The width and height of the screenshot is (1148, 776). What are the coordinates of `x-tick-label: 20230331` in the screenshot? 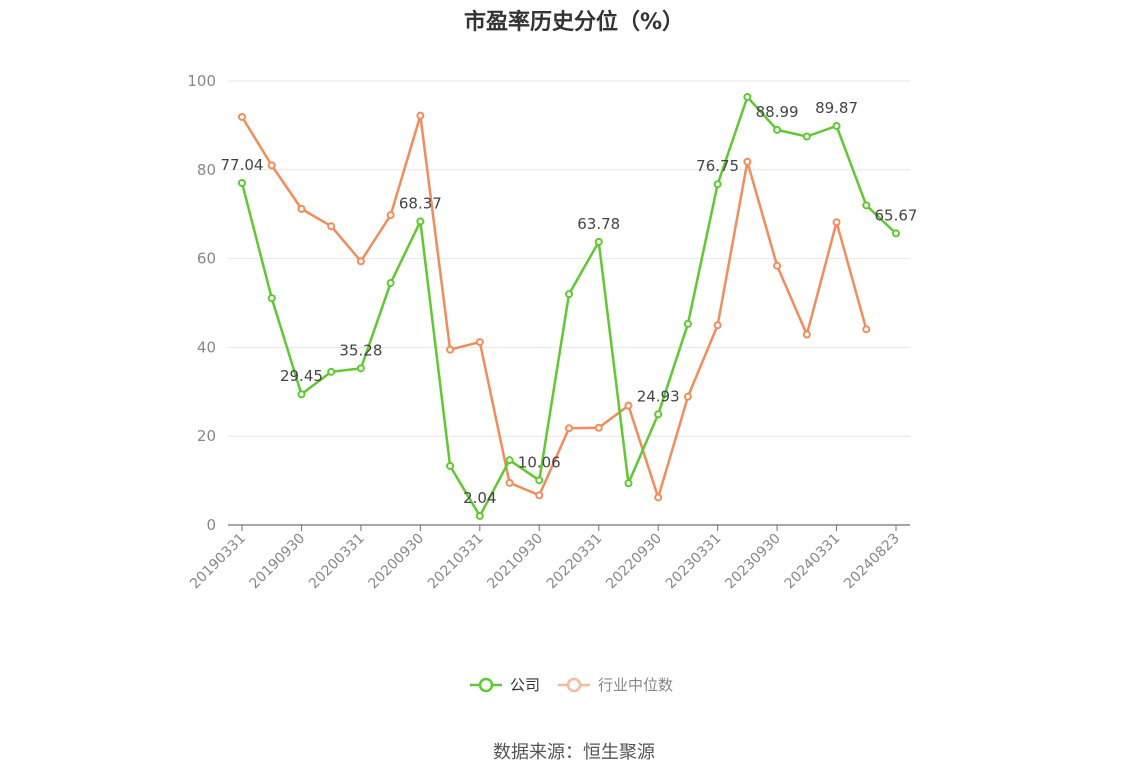 It's located at (694, 562).